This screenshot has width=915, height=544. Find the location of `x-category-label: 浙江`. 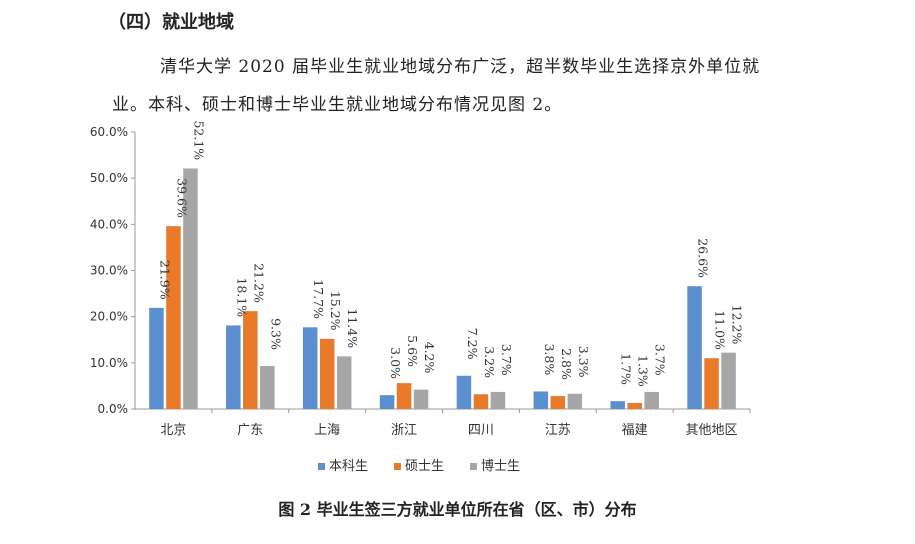

x-category-label: 浙江 is located at coordinates (404, 430).